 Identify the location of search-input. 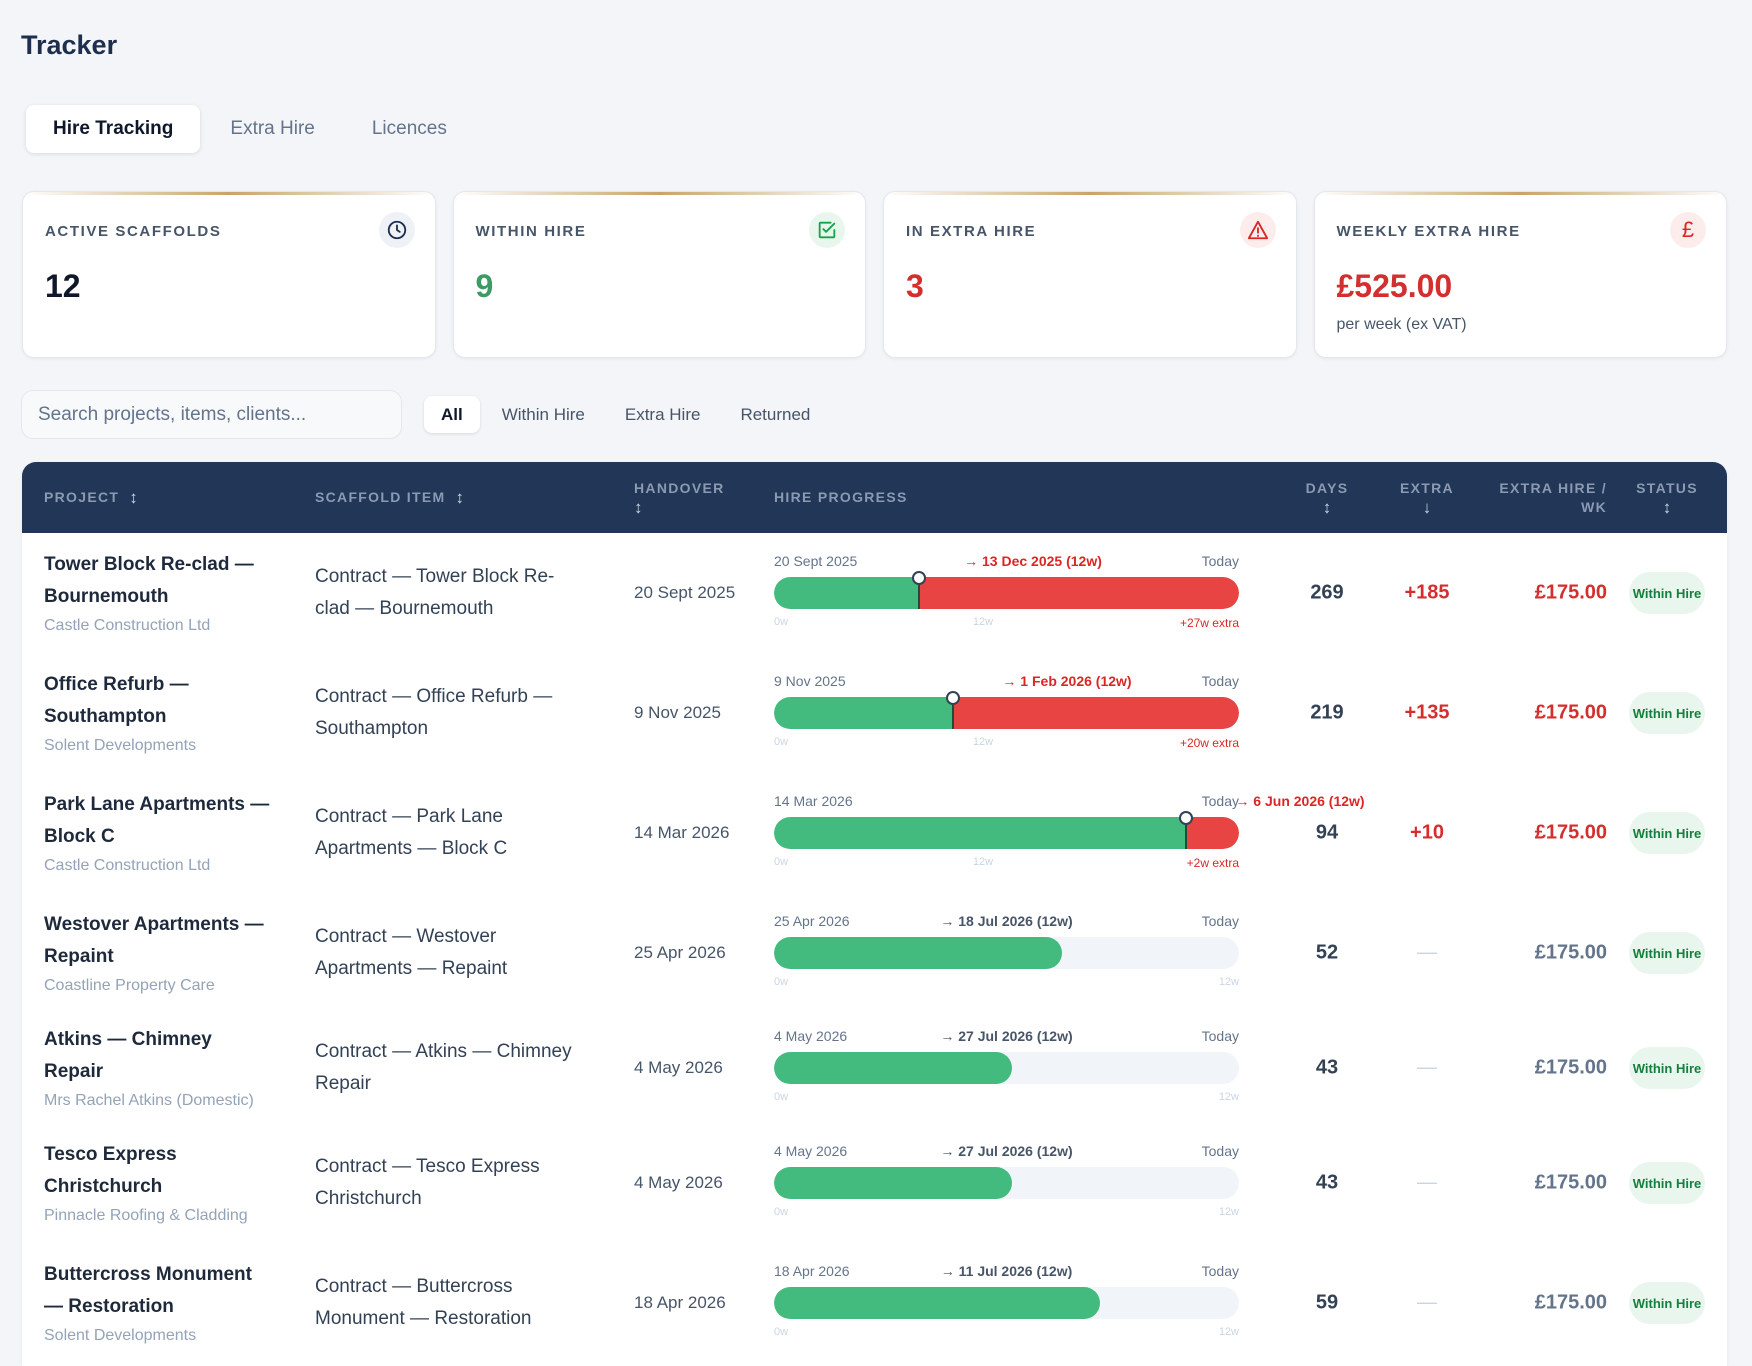
(211, 414).